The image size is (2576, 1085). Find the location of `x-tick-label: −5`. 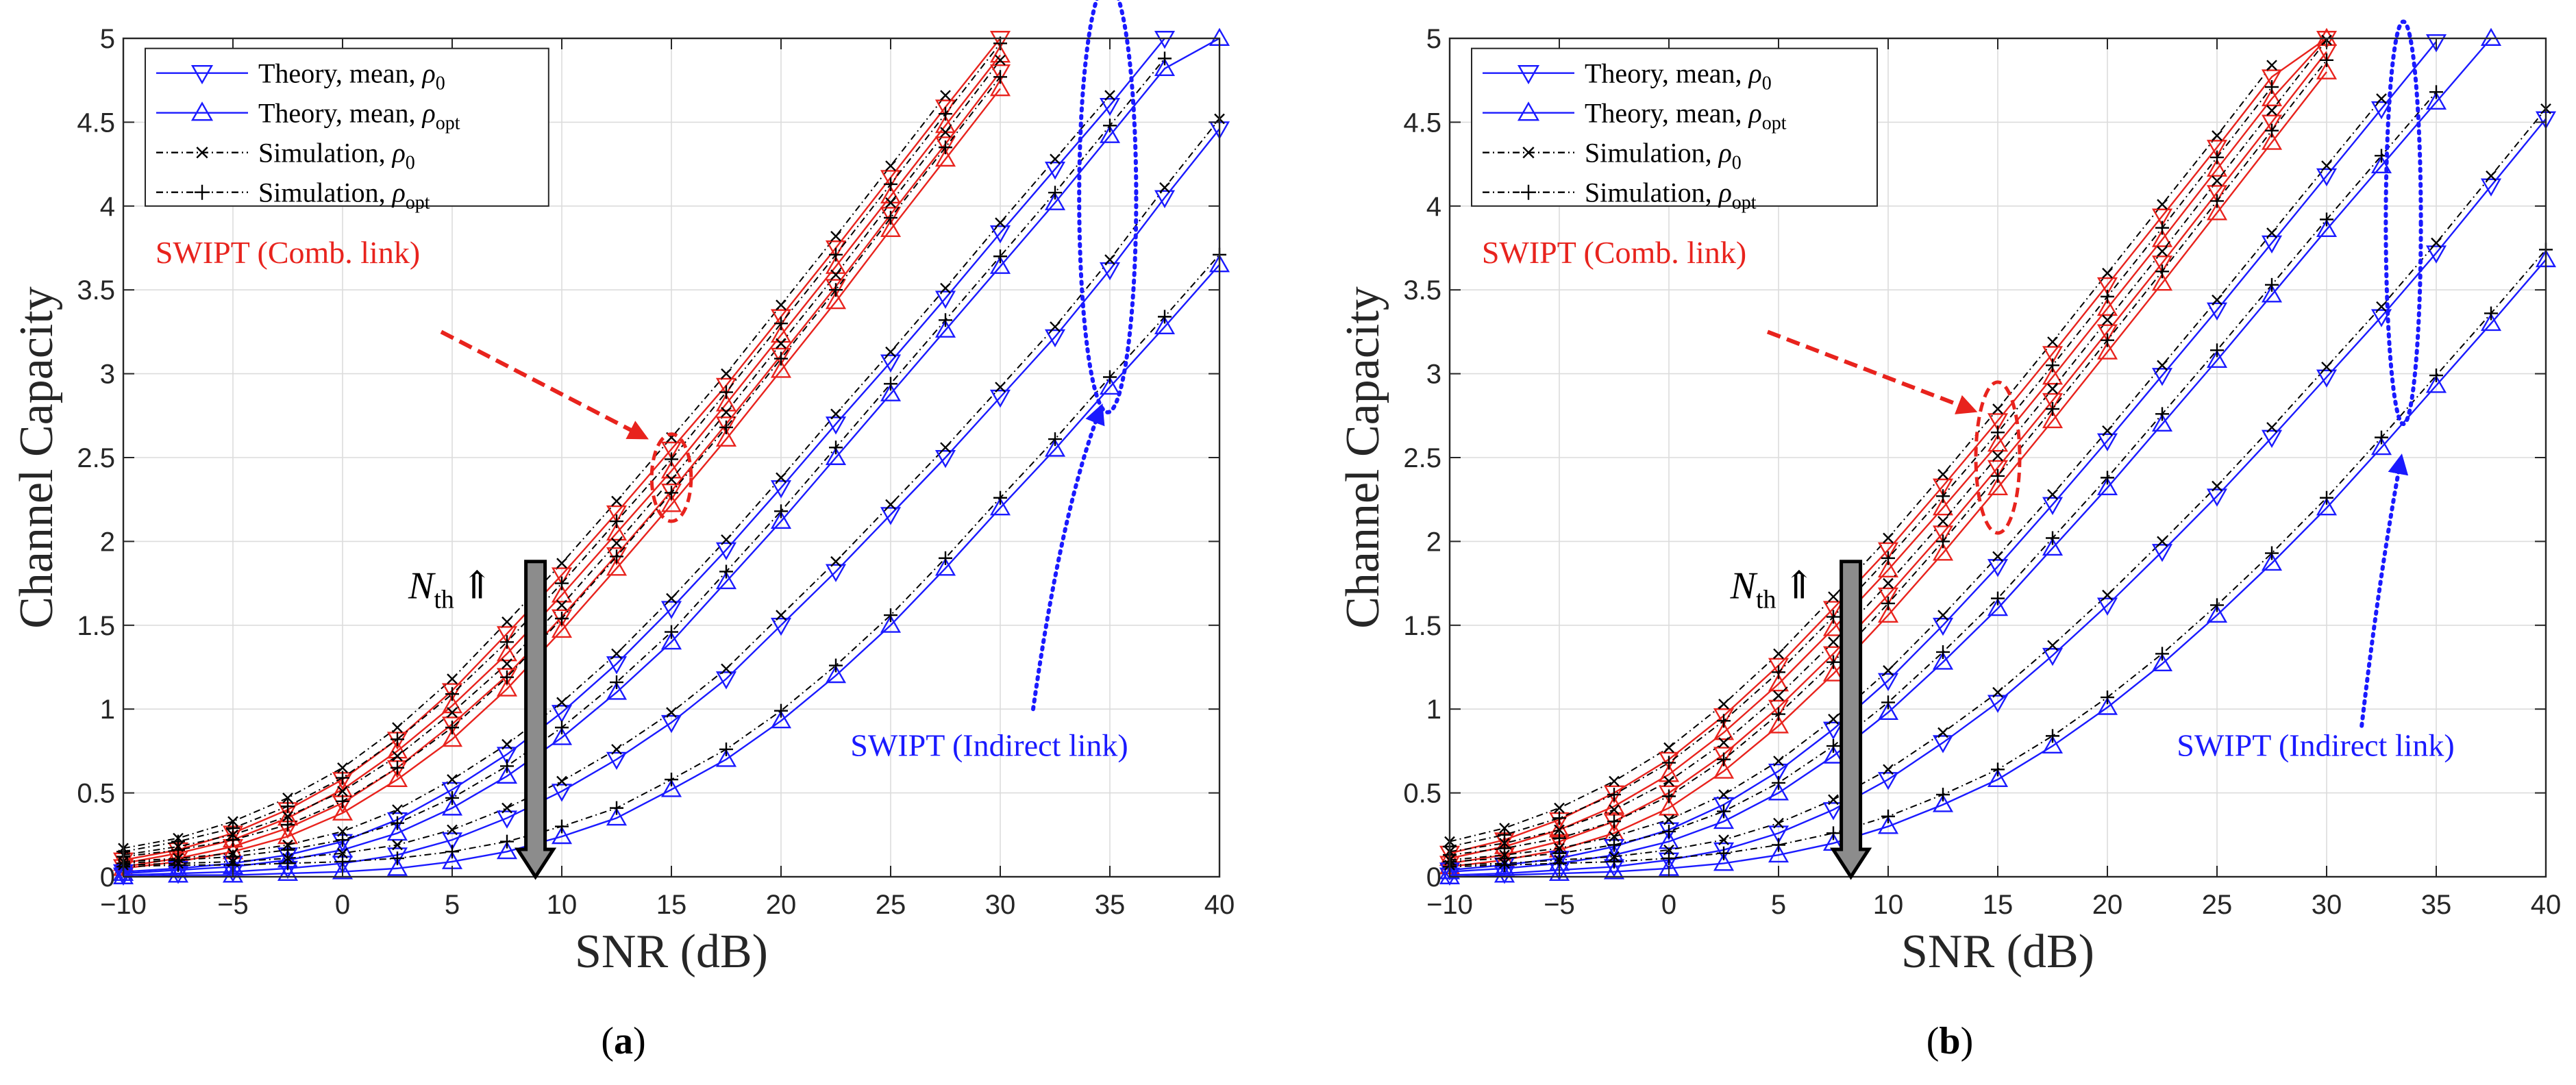

x-tick-label: −5 is located at coordinates (233, 905).